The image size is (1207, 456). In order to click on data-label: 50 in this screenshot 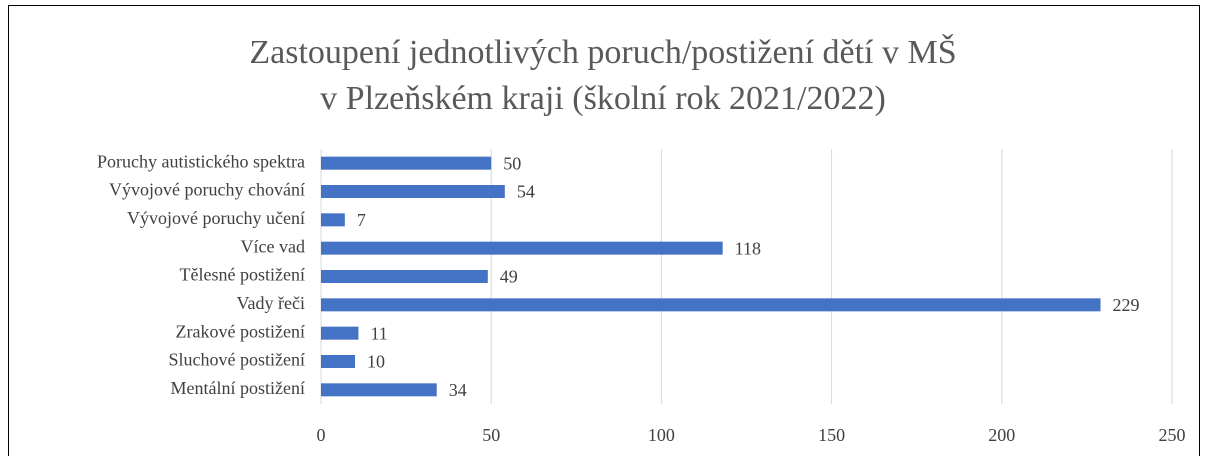, I will do `click(512, 163)`.